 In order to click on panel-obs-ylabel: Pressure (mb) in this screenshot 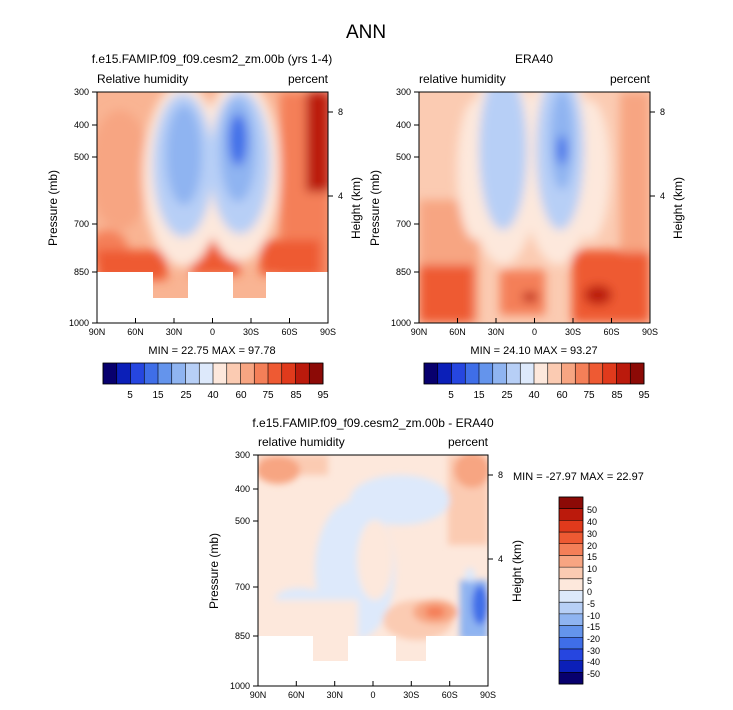, I will do `click(375, 208)`.